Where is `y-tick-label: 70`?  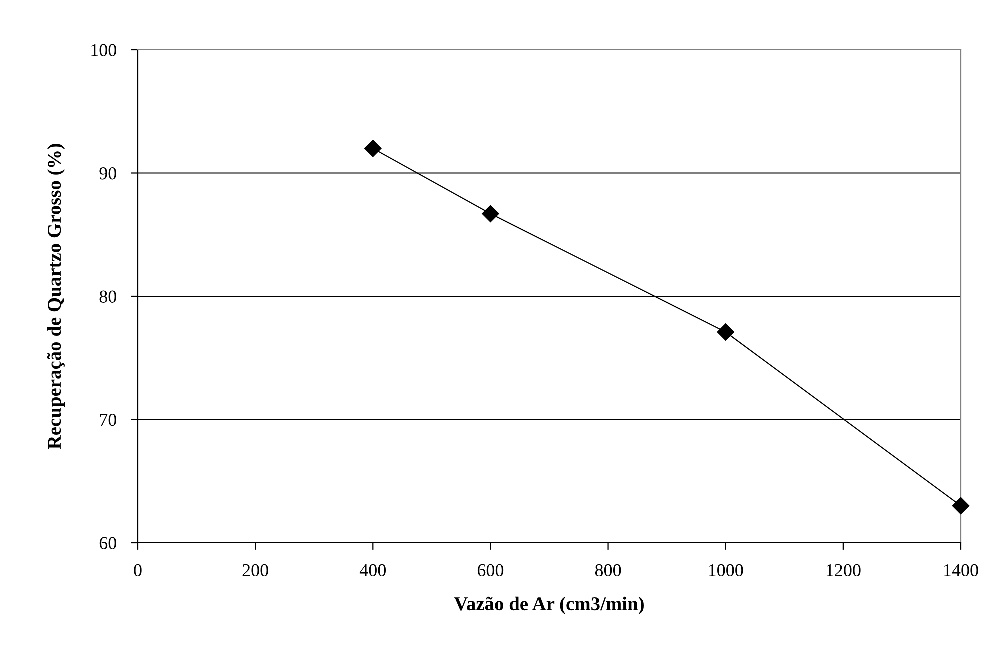
y-tick-label: 70 is located at coordinates (108, 420).